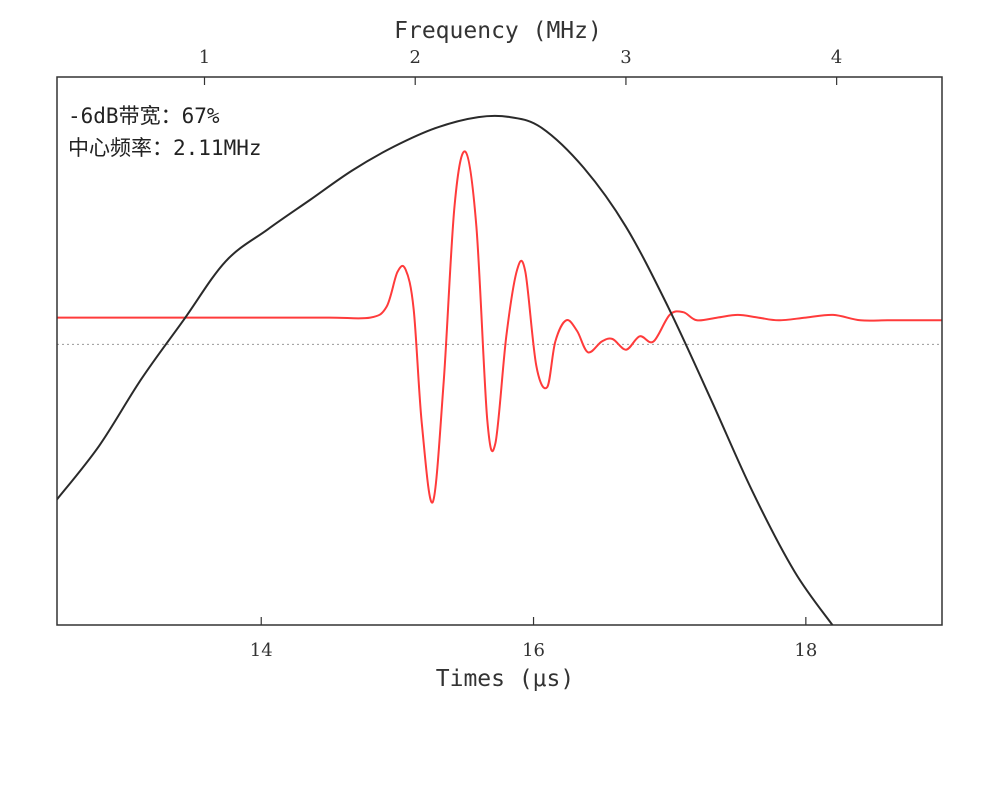 The width and height of the screenshot is (1000, 800). What do you see at coordinates (836, 57) in the screenshot?
I see `top-tick-label: 4` at bounding box center [836, 57].